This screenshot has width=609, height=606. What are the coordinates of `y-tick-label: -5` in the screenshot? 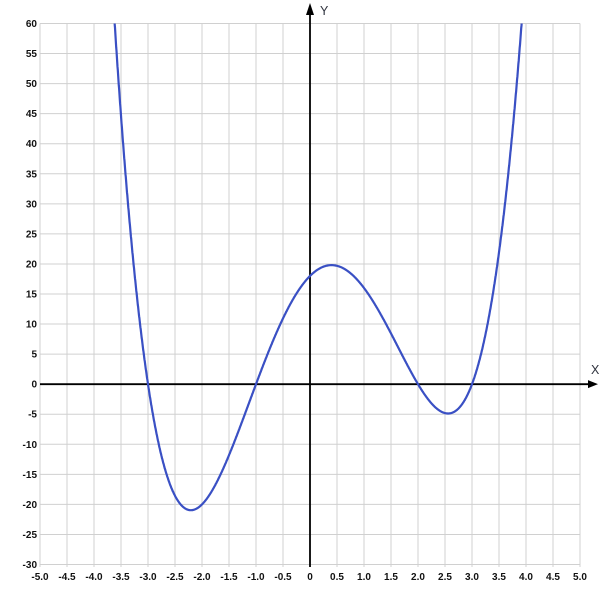 It's located at (32, 415).